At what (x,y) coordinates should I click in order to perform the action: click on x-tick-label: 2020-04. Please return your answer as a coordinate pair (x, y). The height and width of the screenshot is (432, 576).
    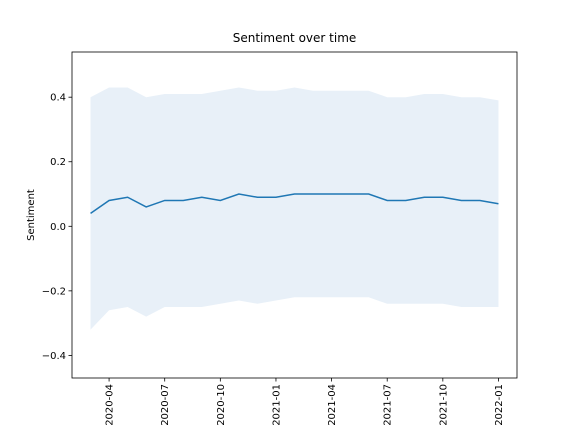
    Looking at the image, I should click on (110, 405).